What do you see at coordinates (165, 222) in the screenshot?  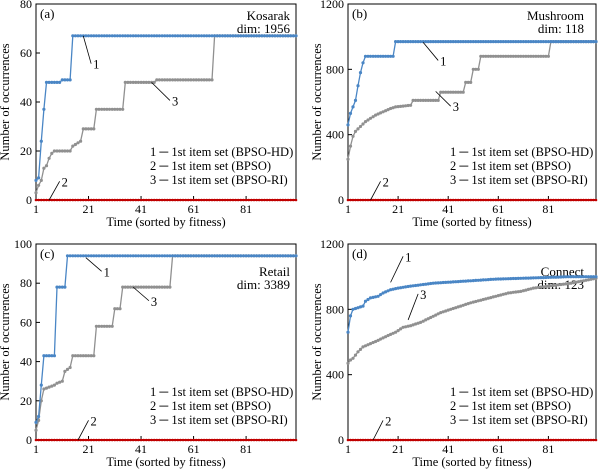 I see `x-axis-label: Time (sorted by fitness)` at bounding box center [165, 222].